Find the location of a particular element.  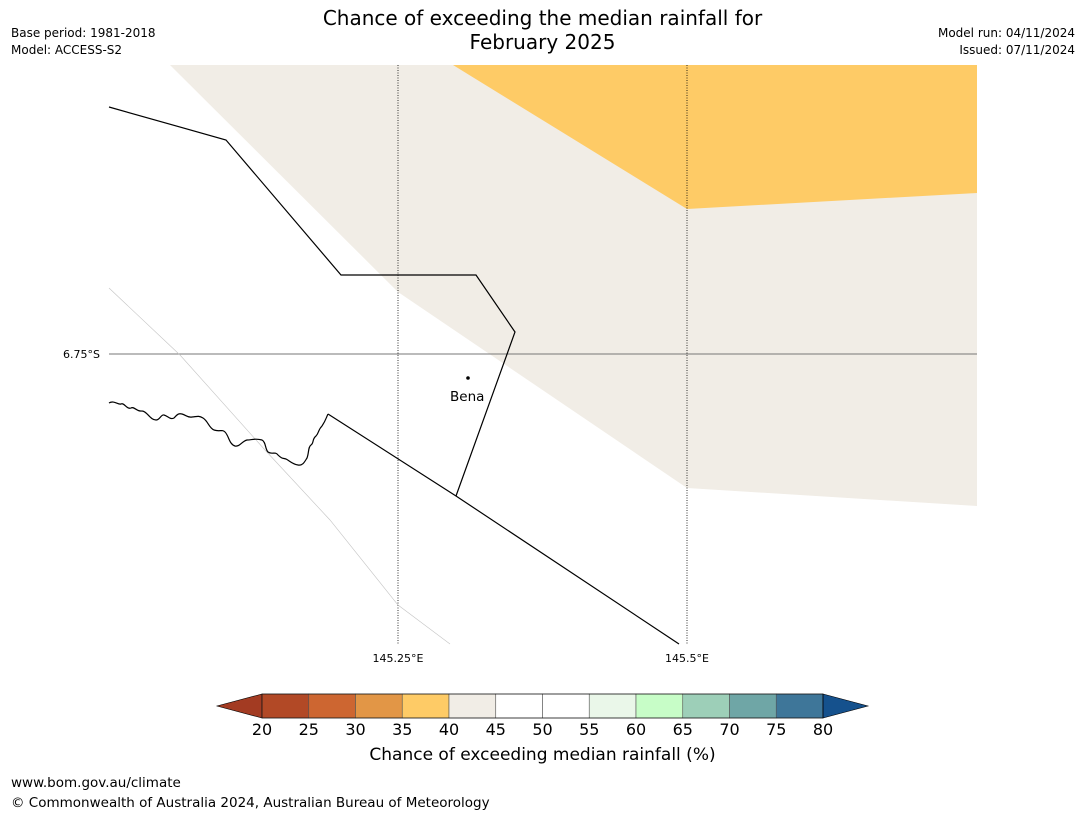

lon-label-145.5: 145.5°E is located at coordinates (687, 658).